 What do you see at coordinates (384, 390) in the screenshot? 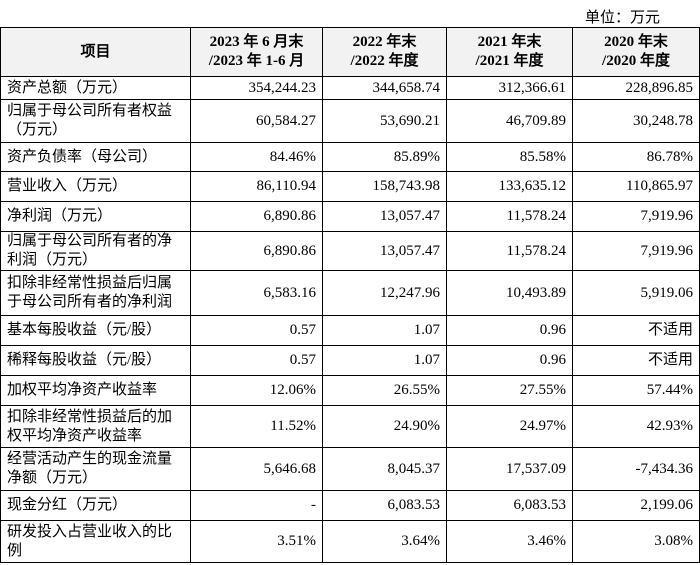
I see `cell-value: 26.55%` at bounding box center [384, 390].